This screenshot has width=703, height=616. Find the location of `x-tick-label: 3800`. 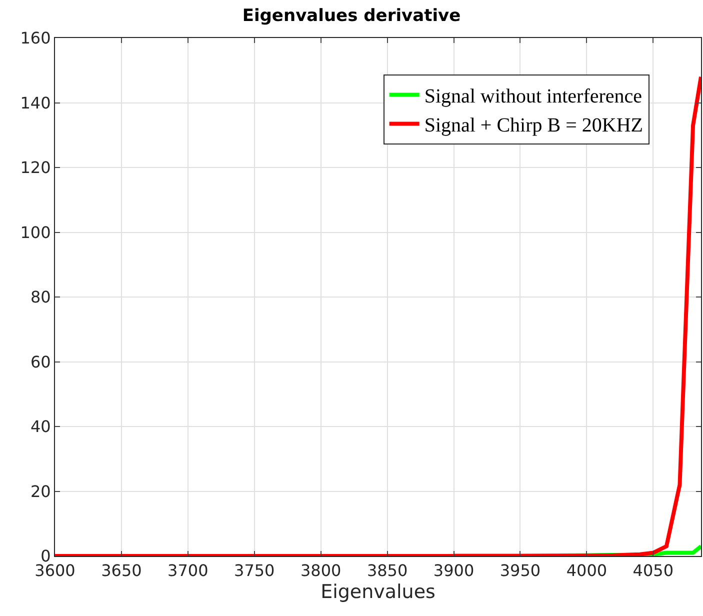

x-tick-label: 3800 is located at coordinates (321, 570).